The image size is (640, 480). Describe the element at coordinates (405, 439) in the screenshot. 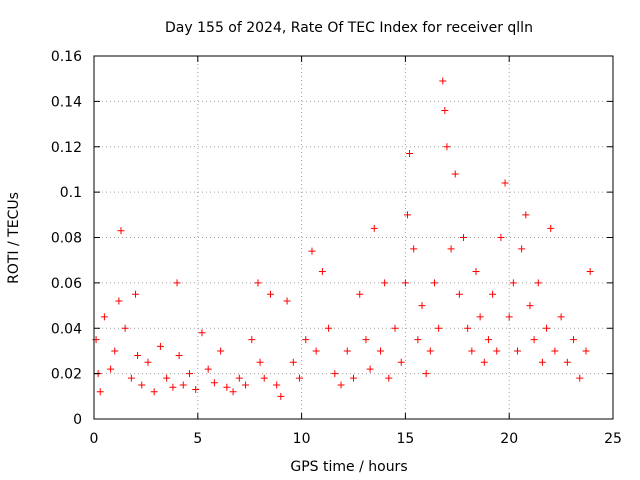

I see `x-tick-label: 15` at that location.